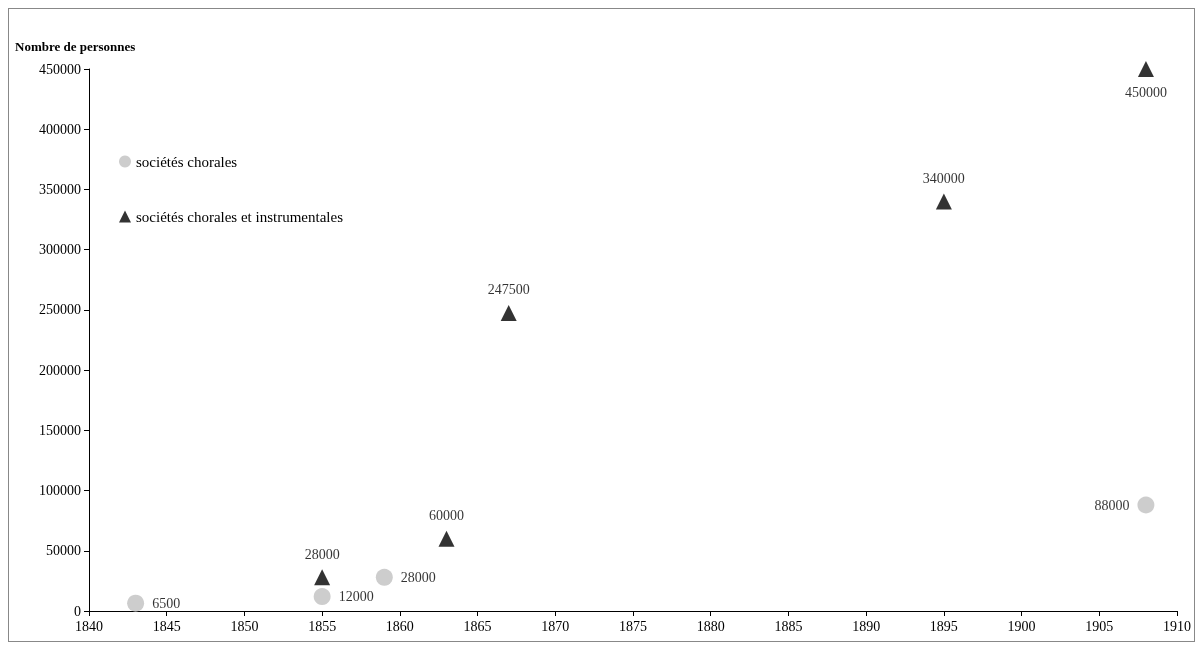 The image size is (1203, 650). I want to click on y-tick-label: 400000, so click(60, 129).